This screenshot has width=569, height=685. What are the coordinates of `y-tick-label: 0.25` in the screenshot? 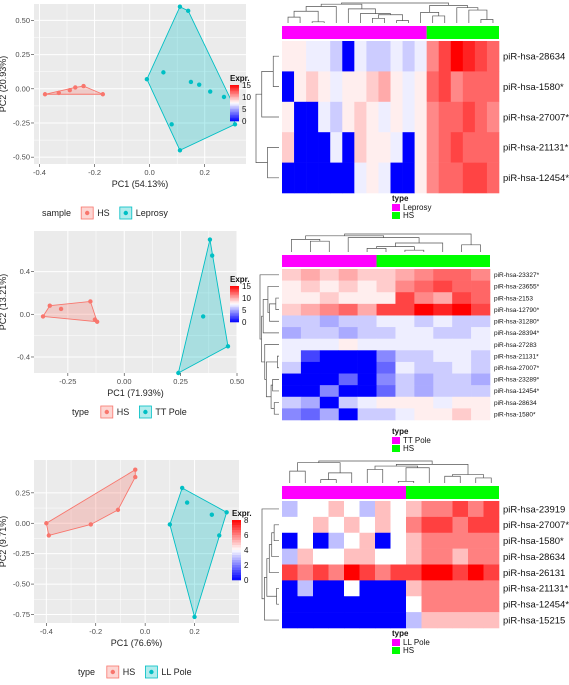 It's located at (22, 54).